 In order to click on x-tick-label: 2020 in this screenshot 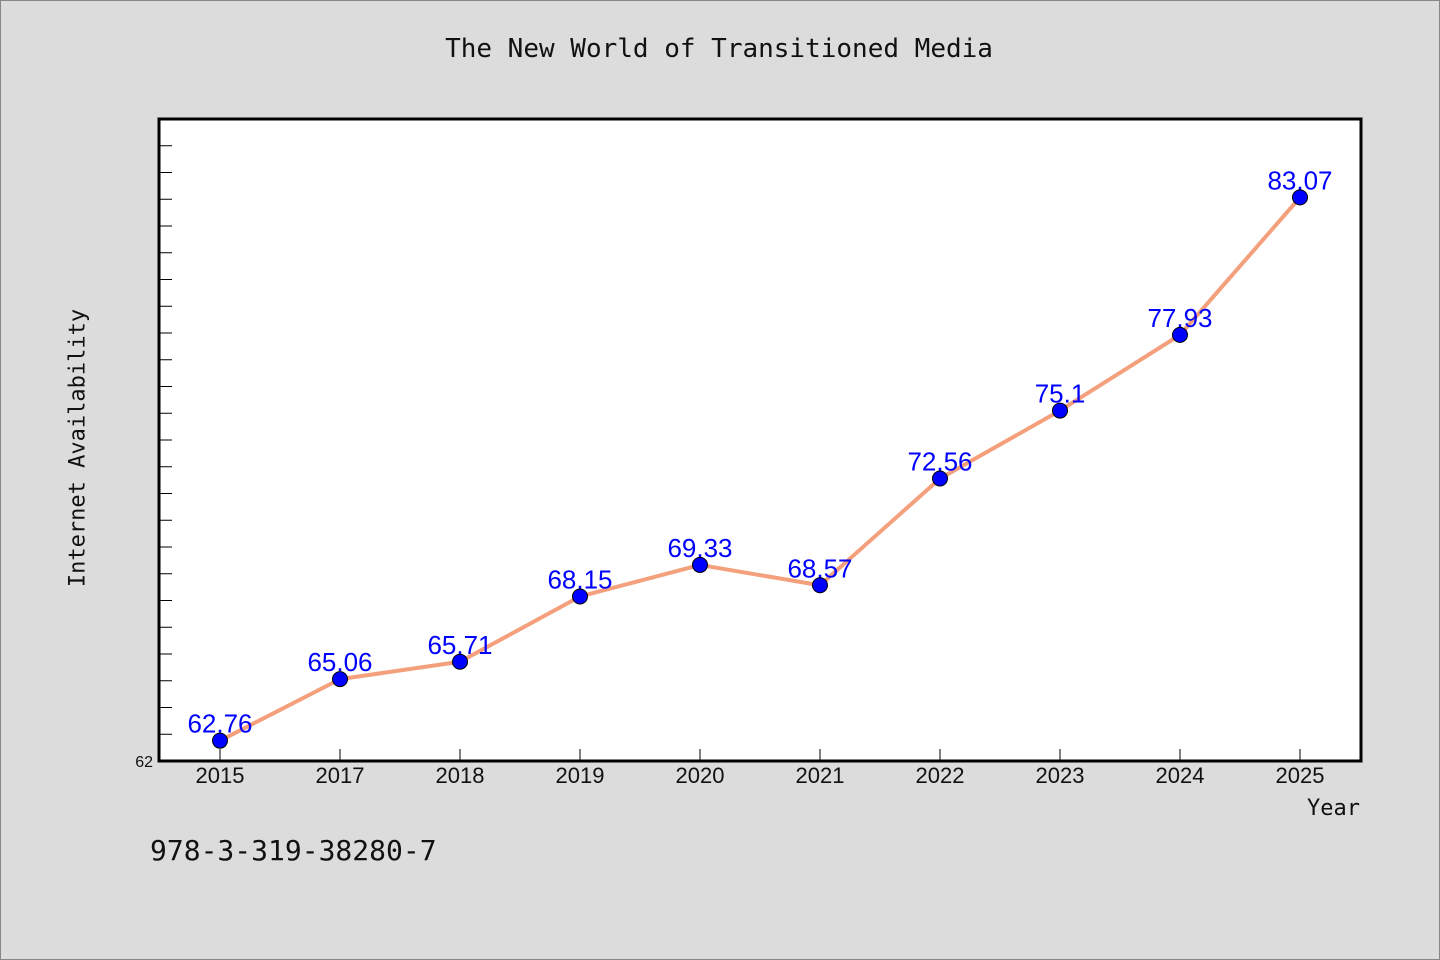, I will do `click(700, 775)`.